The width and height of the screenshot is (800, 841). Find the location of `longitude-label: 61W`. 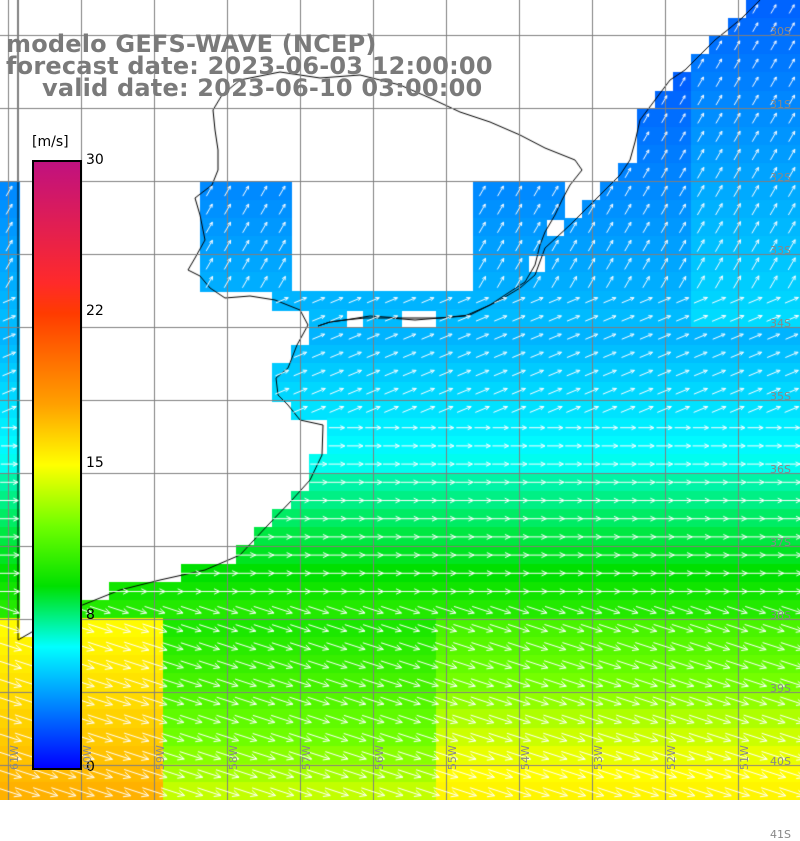

longitude-label: 61W is located at coordinates (14, 757).